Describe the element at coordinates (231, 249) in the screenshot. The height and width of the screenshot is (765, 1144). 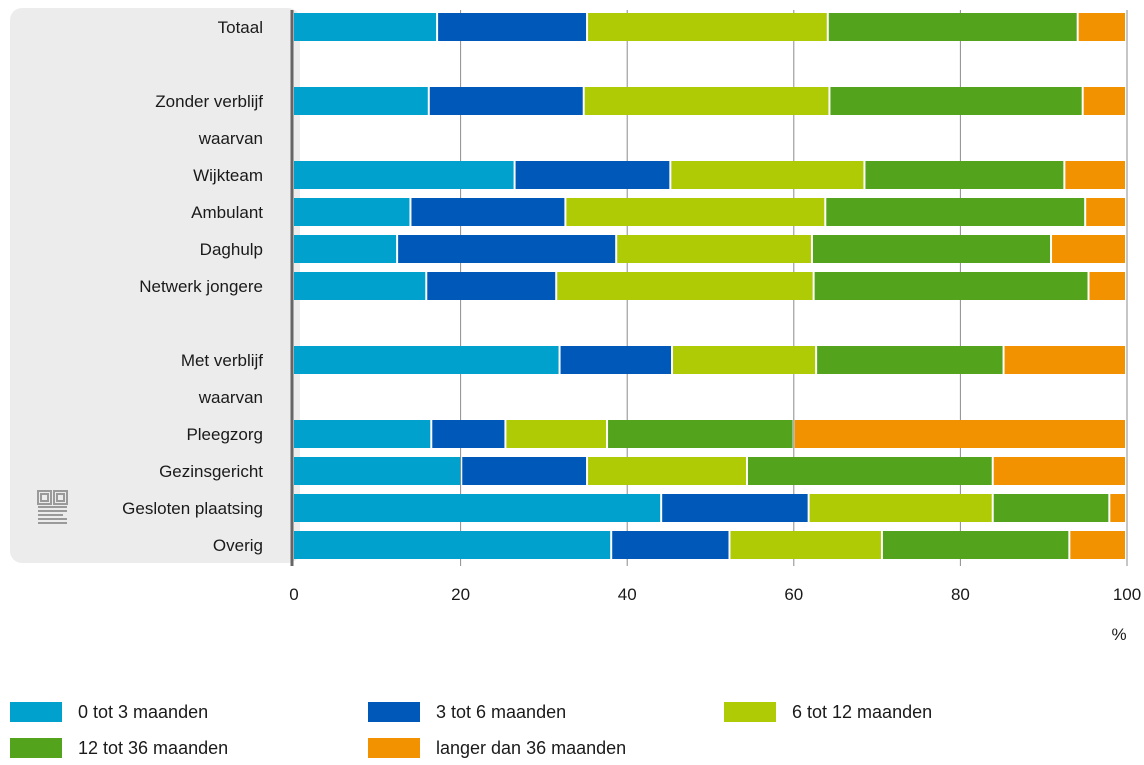
I see `category-label: Daghulp` at that location.